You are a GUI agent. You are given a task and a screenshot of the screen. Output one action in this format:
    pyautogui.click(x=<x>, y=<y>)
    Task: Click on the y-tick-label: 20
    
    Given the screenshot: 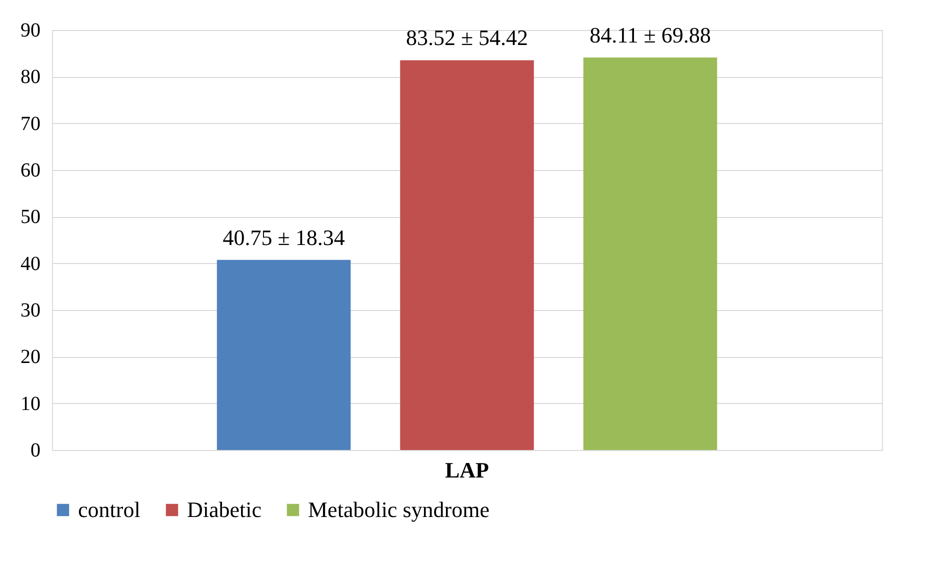 What is the action you would take?
    pyautogui.click(x=30, y=357)
    